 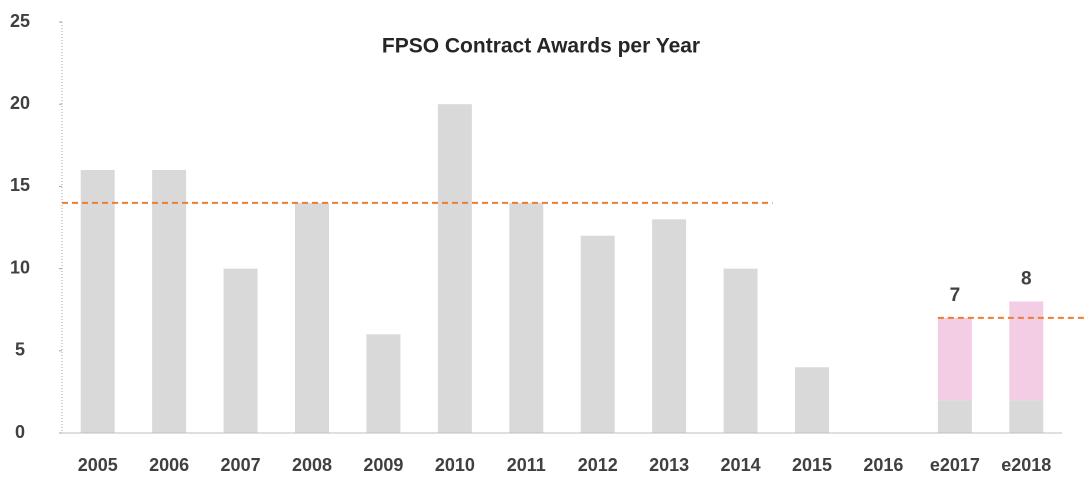 I want to click on x-tick-label: 2014, so click(x=741, y=465).